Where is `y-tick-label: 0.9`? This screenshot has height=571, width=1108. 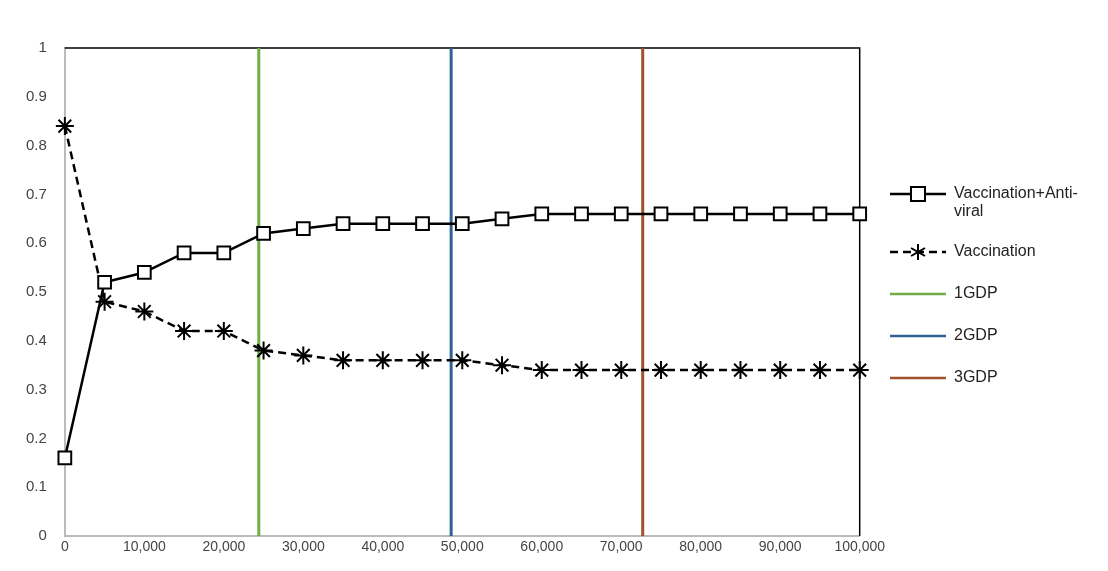
y-tick-label: 0.9 is located at coordinates (36, 95).